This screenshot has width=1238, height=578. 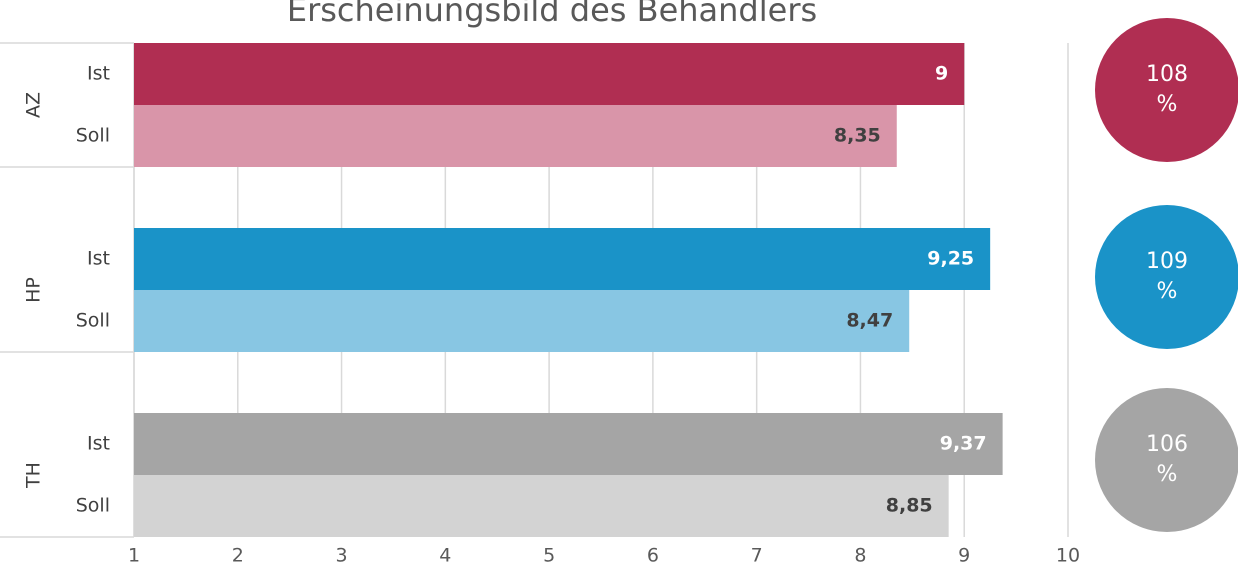 What do you see at coordinates (549, 556) in the screenshot?
I see `x-tick-label: 5` at bounding box center [549, 556].